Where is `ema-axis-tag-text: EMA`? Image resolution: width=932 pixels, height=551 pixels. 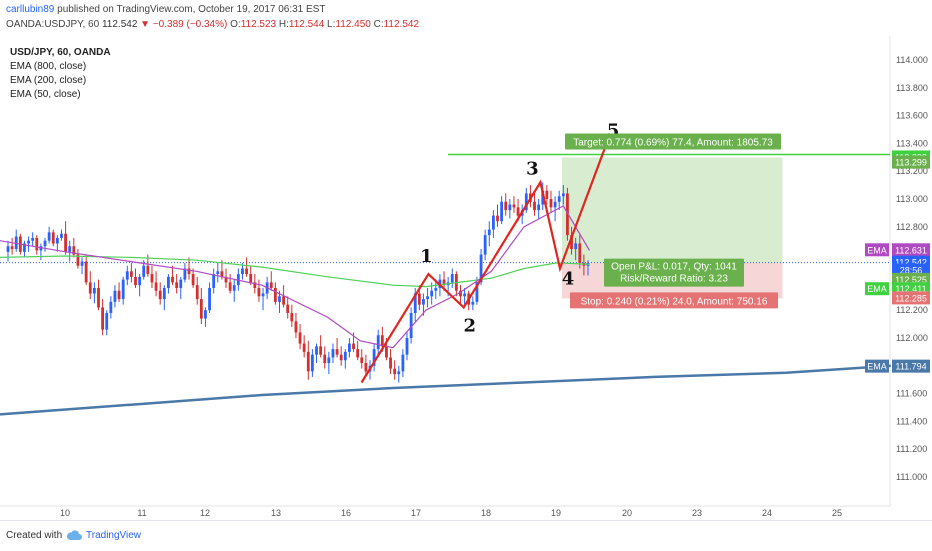
ema-axis-tag-text: EMA is located at coordinates (877, 367).